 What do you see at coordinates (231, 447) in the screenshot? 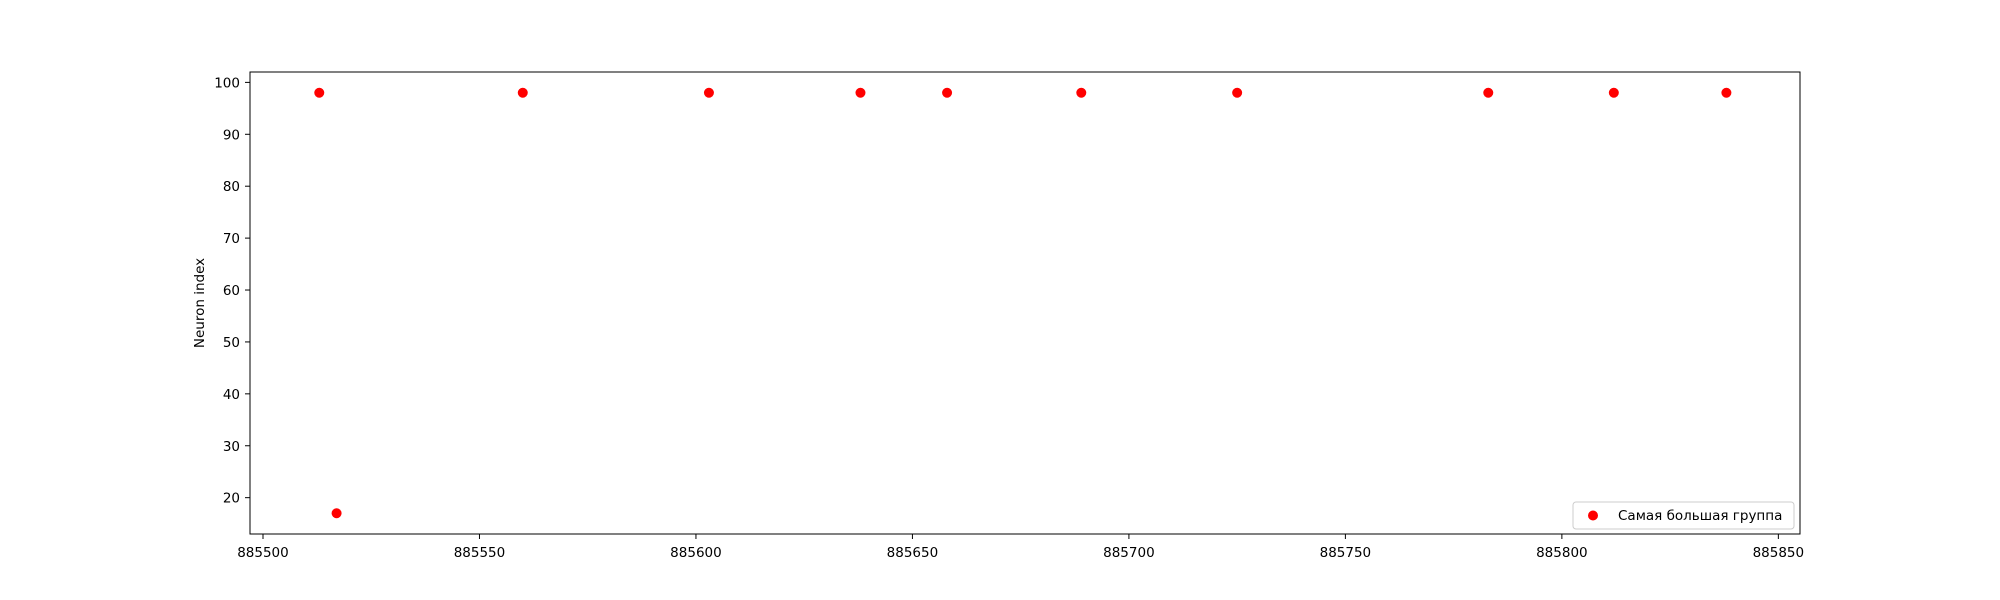
I see `y-tick-label: 30` at bounding box center [231, 447].